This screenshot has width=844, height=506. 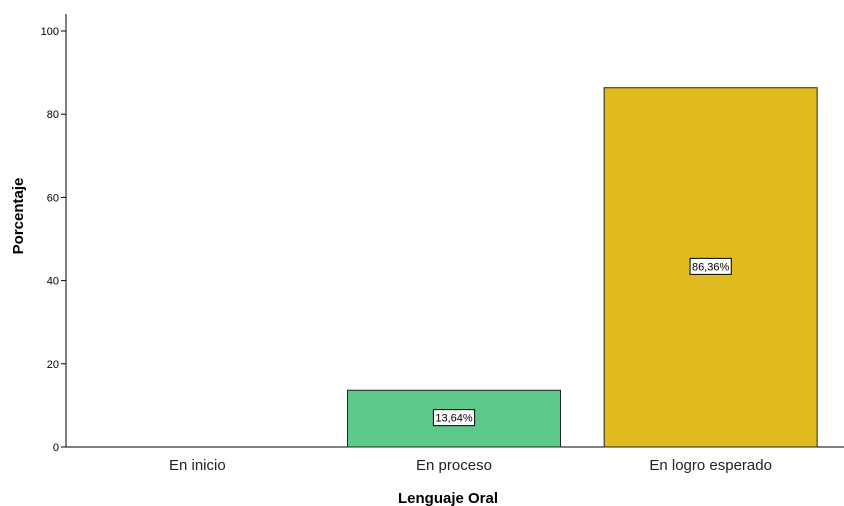 I want to click on x-axis-title: Lenguaje Oral, so click(x=448, y=498).